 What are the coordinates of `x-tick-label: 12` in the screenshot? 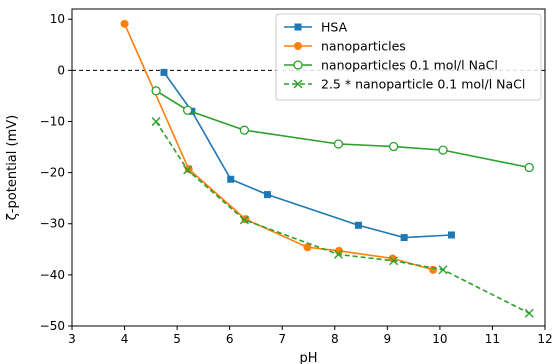 It's located at (544, 339).